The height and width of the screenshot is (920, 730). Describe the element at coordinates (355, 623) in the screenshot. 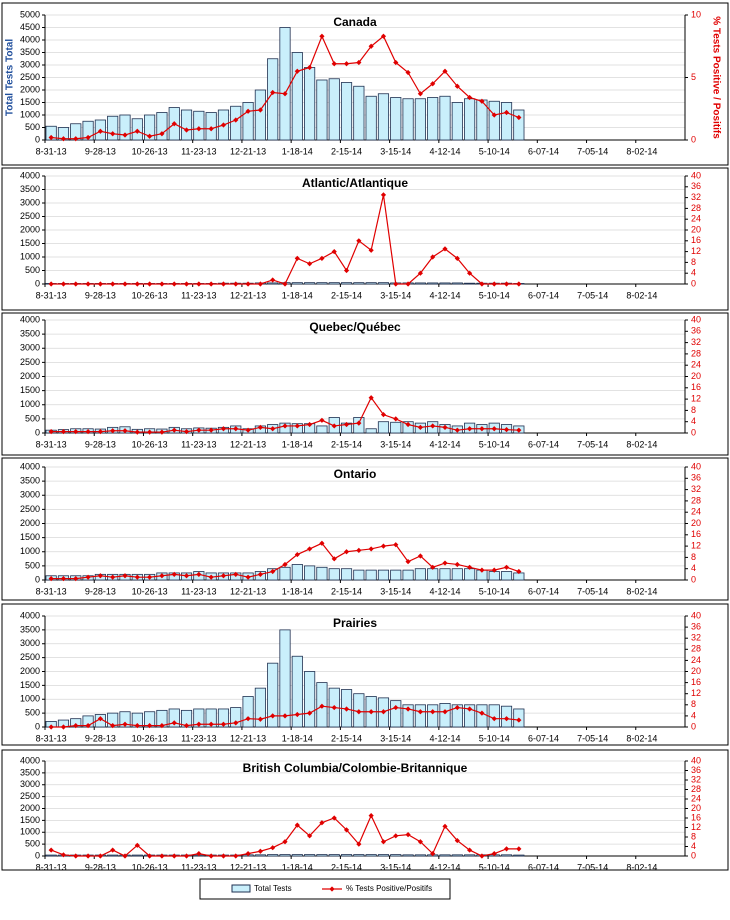

I see `chart-title: Prairies` at that location.